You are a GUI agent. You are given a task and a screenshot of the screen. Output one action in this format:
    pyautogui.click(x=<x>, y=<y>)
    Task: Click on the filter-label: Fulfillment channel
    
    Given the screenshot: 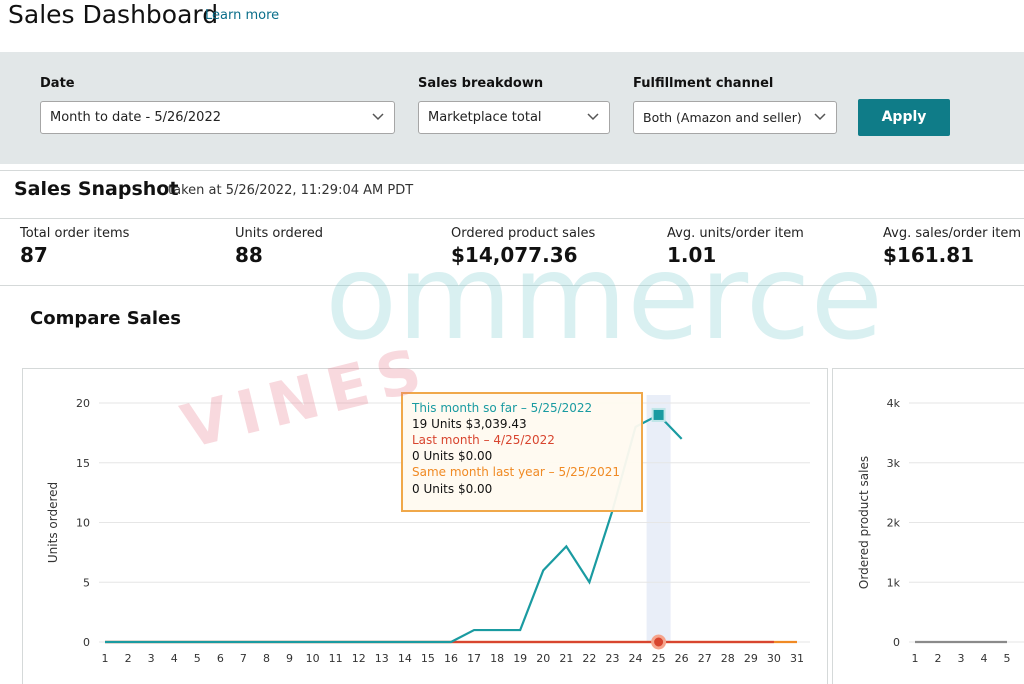 What is the action you would take?
    pyautogui.click(x=703, y=83)
    